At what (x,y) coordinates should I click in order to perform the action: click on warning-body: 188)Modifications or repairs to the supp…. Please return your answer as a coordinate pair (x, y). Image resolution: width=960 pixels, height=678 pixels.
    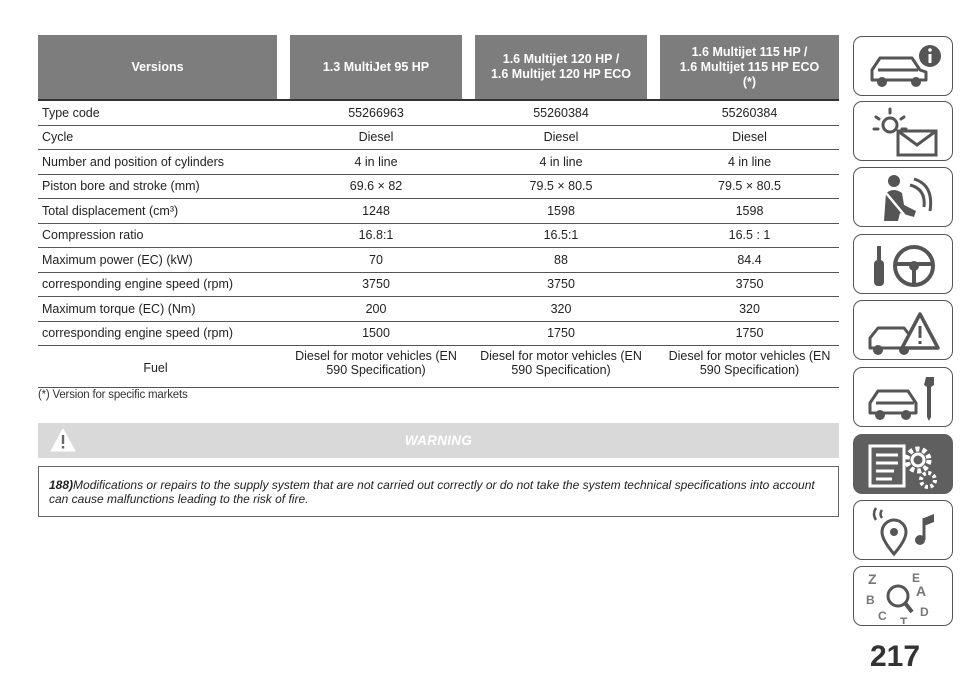
    Looking at the image, I should click on (438, 491).